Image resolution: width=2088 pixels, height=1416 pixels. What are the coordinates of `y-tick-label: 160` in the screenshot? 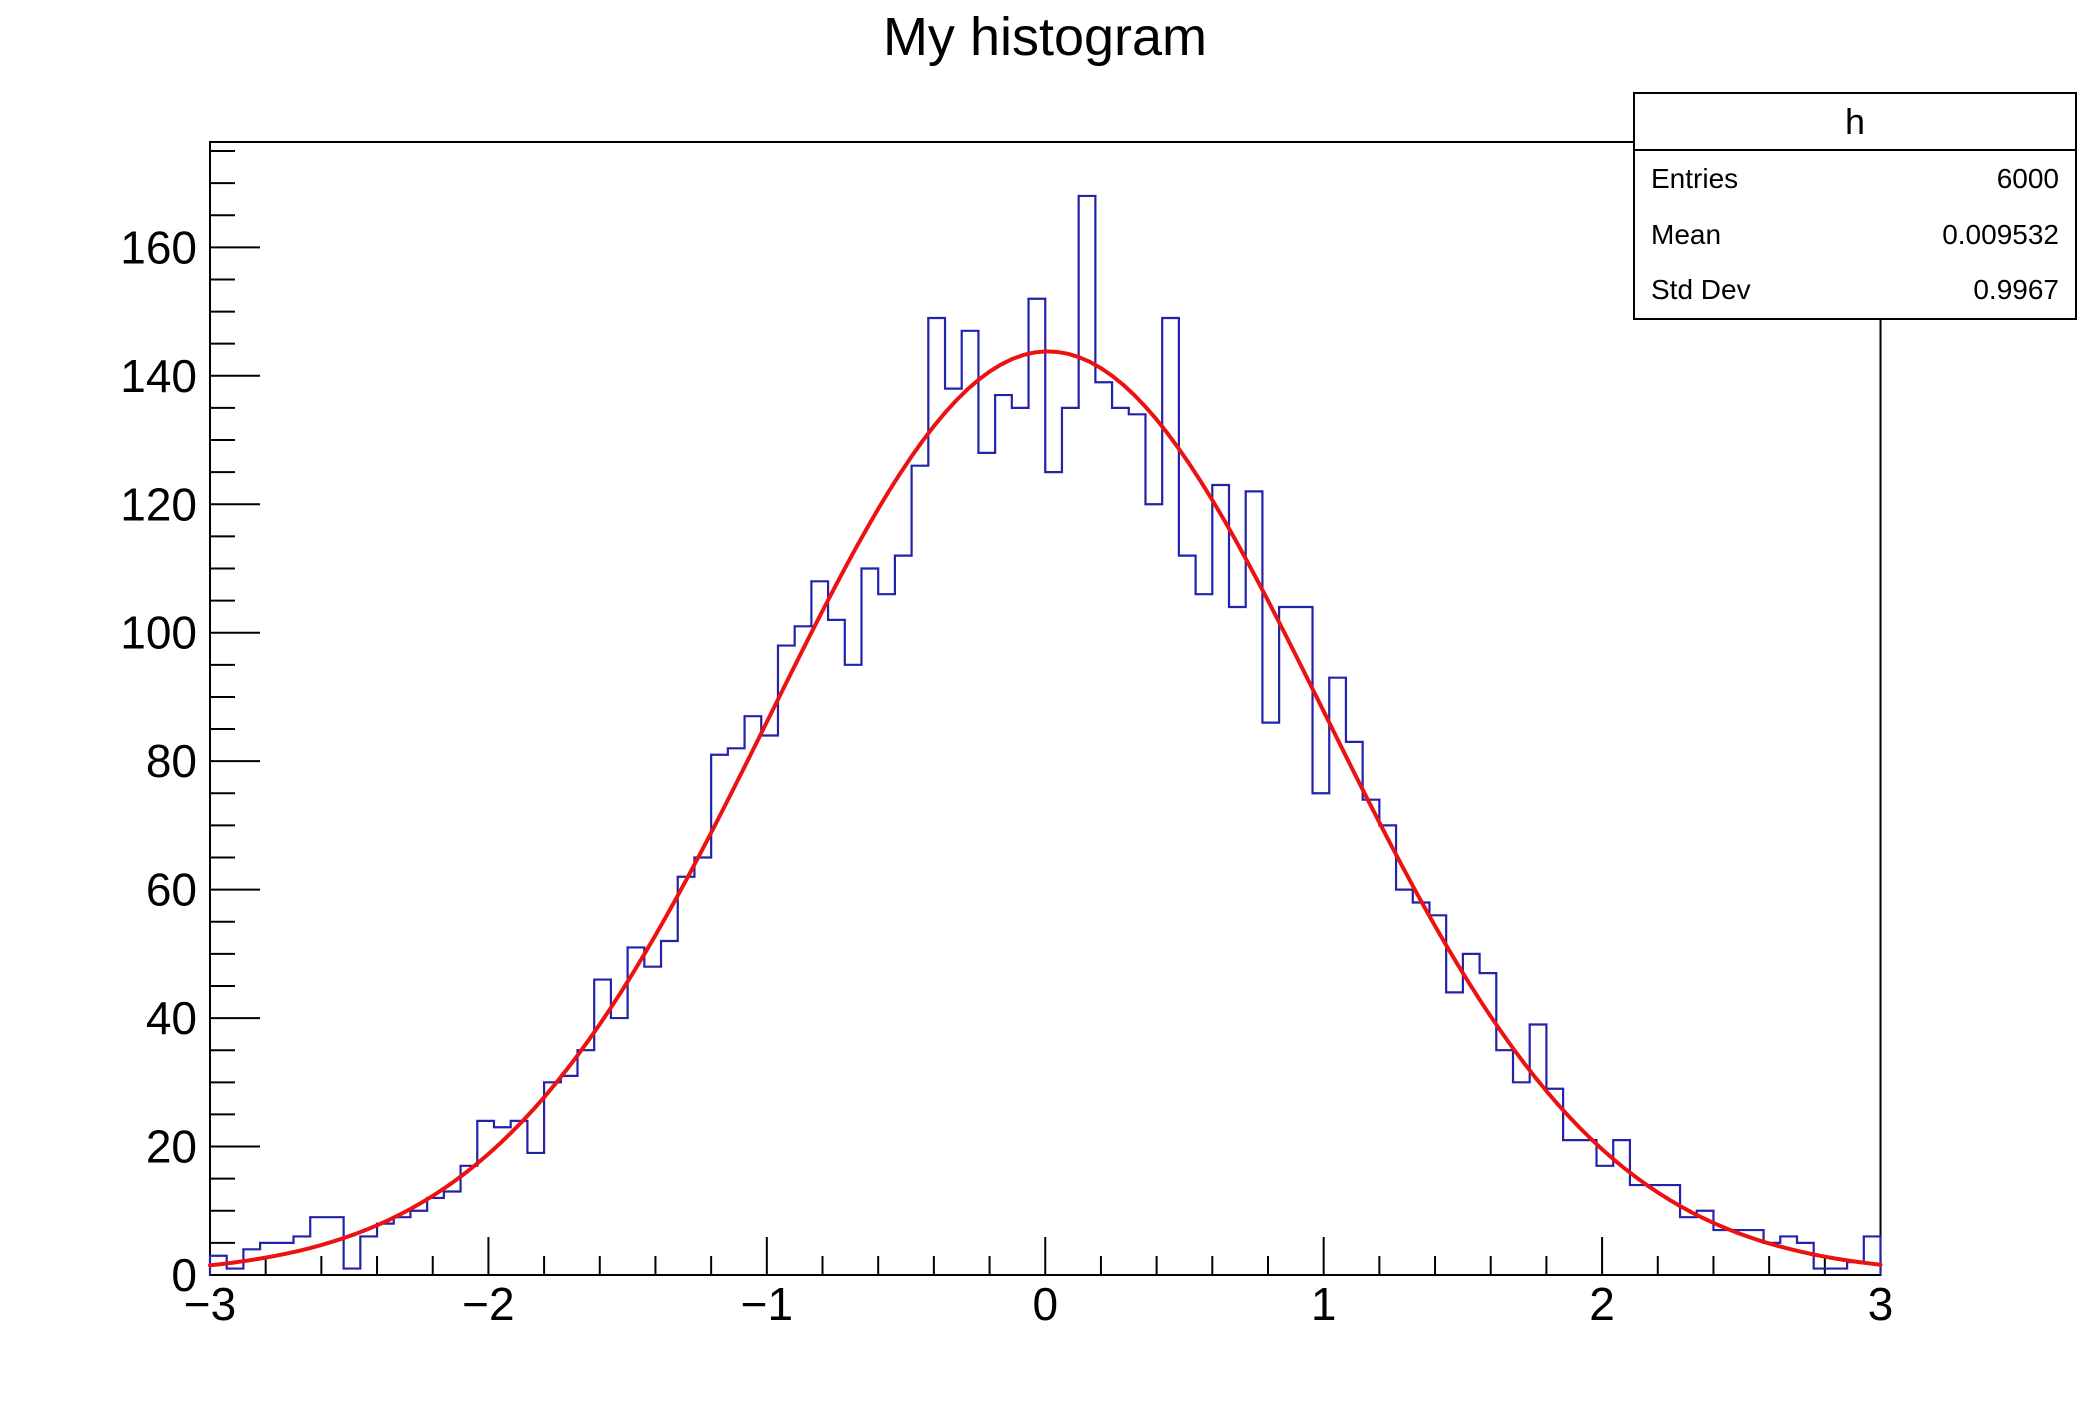 It's located at (158, 247).